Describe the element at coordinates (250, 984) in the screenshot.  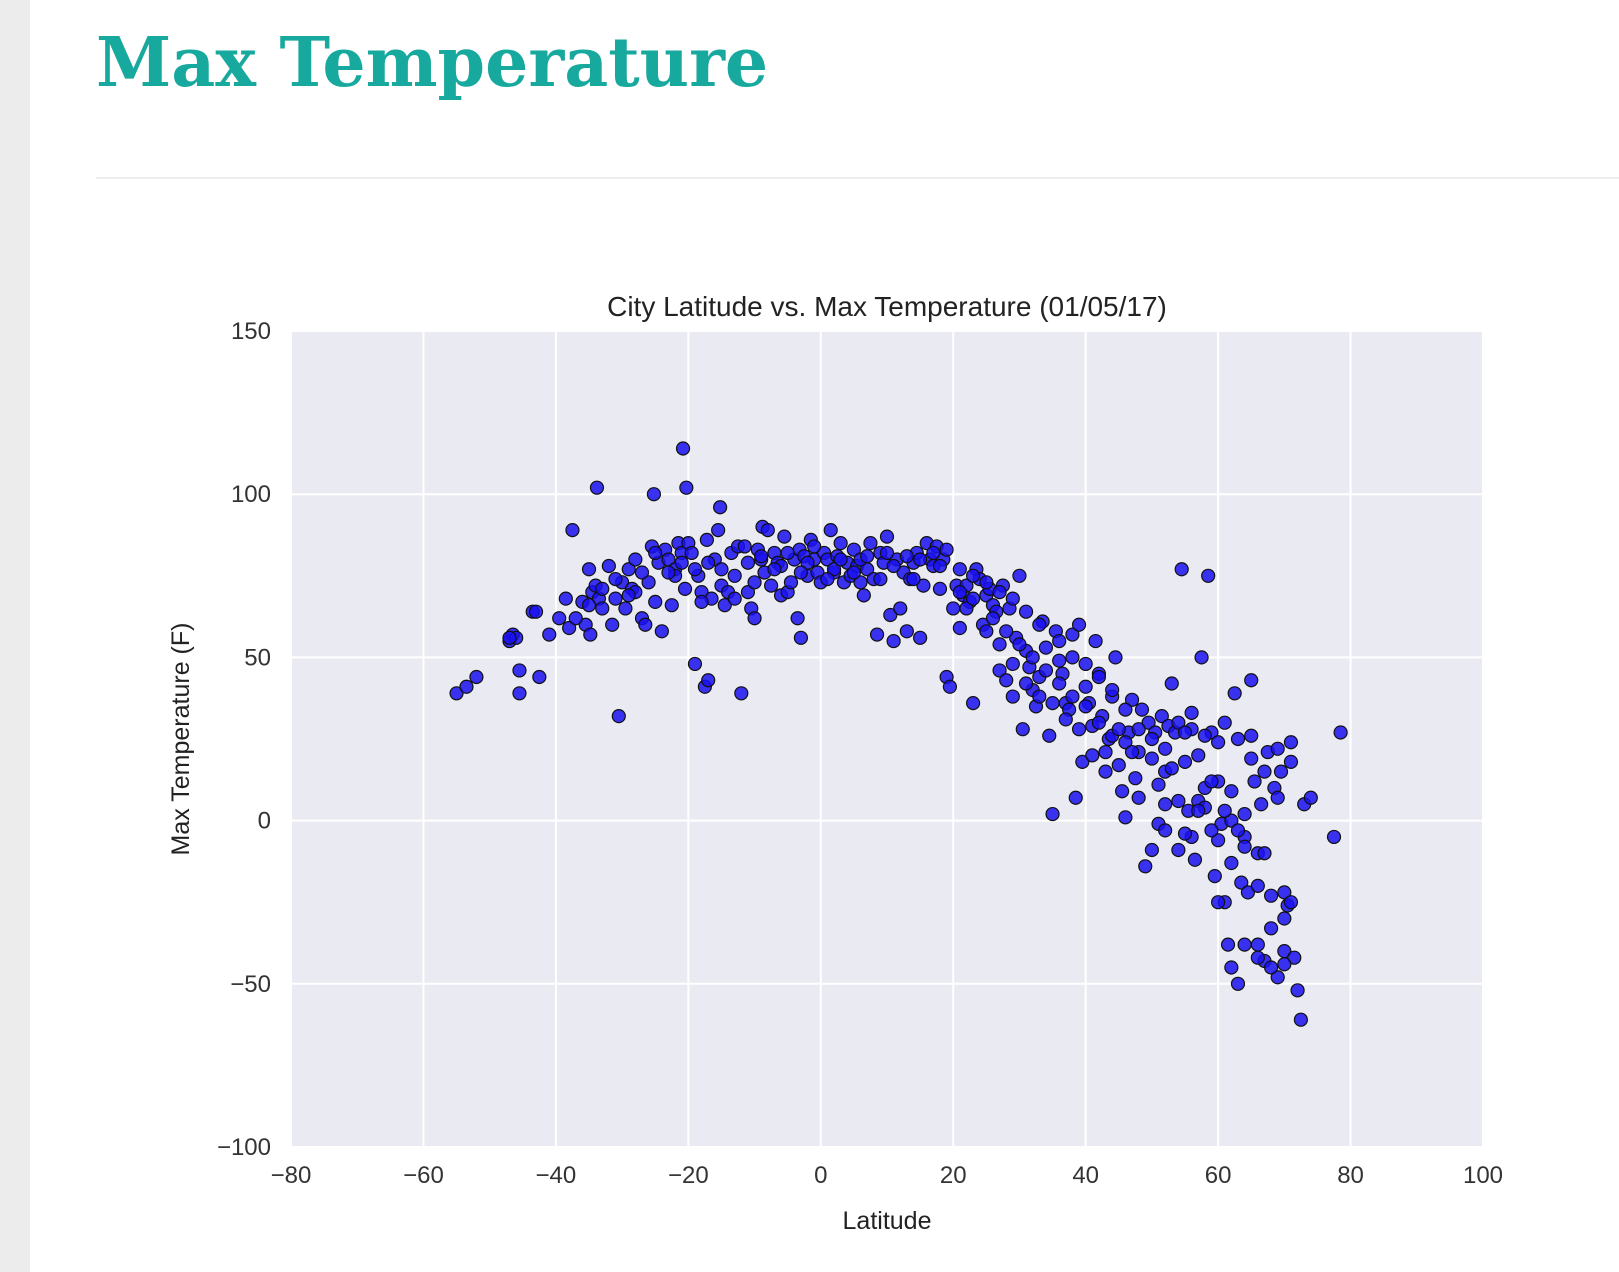
I see `y-tick-label: −50` at that location.